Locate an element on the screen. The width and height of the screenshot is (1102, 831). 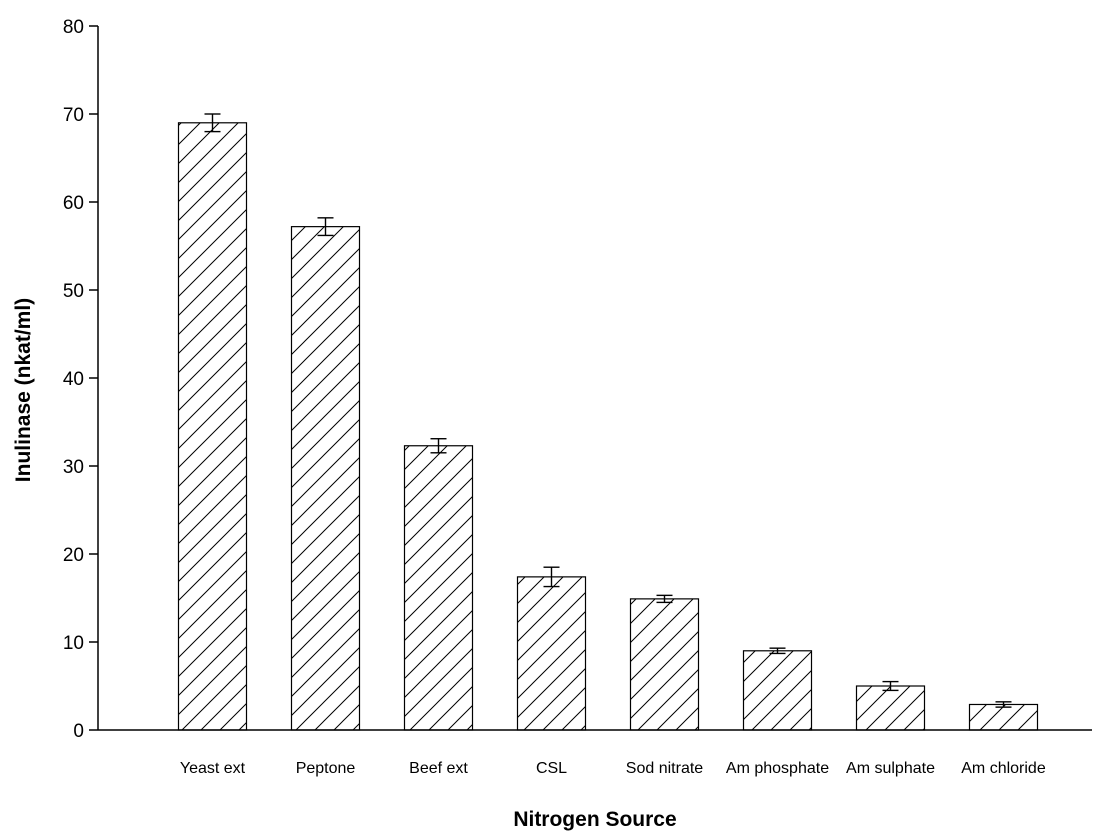
y-tick-label: 10 is located at coordinates (73, 643).